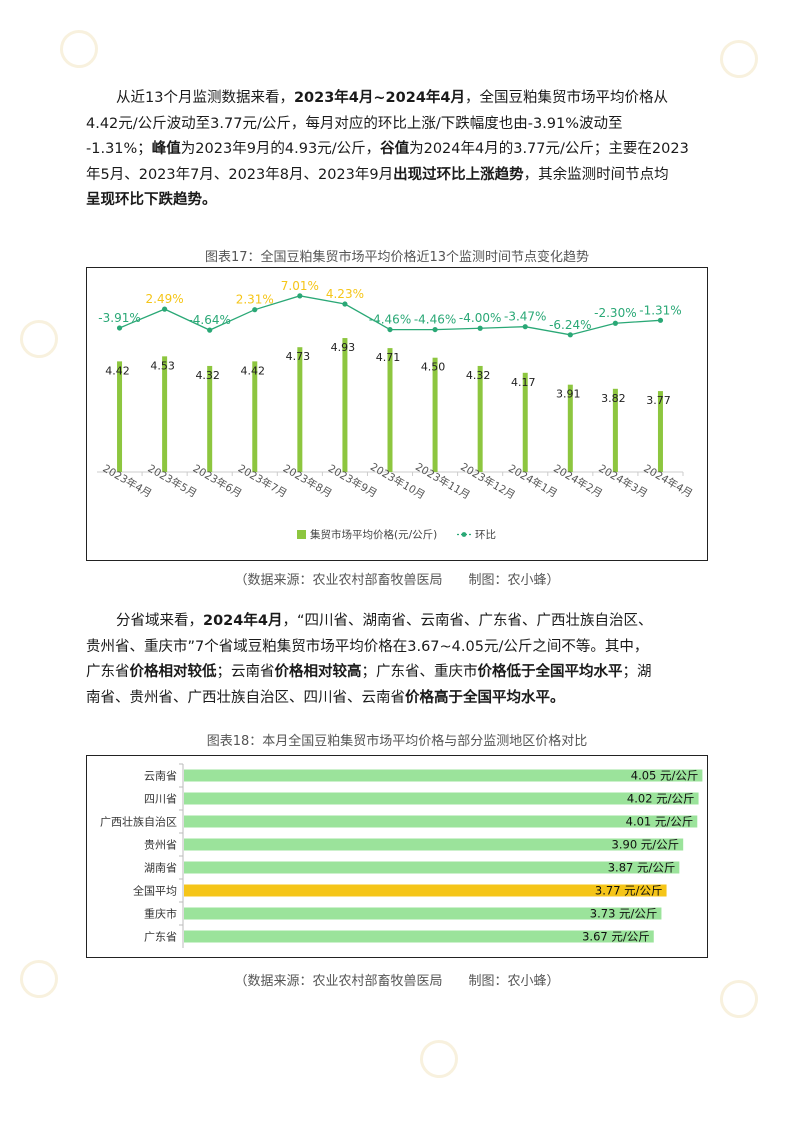 The image size is (794, 1122). I want to click on bold-text: 峰值, so click(166, 149).